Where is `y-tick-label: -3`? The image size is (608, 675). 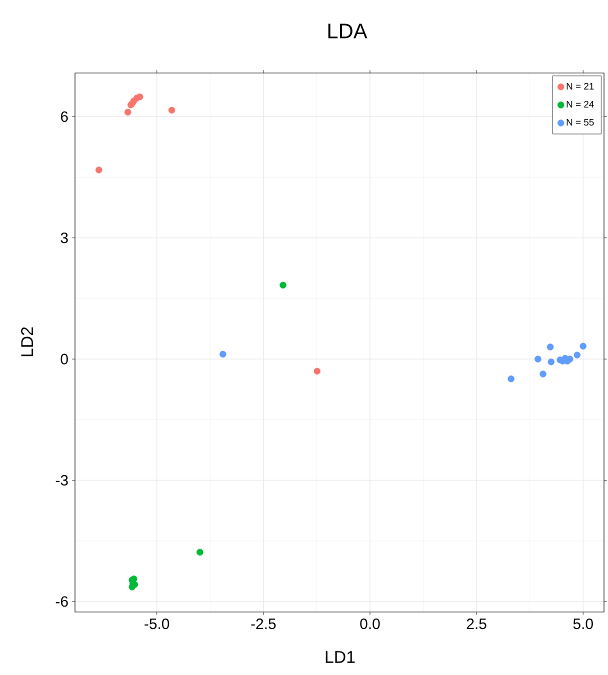 y-tick-label: -3 is located at coordinates (62, 480).